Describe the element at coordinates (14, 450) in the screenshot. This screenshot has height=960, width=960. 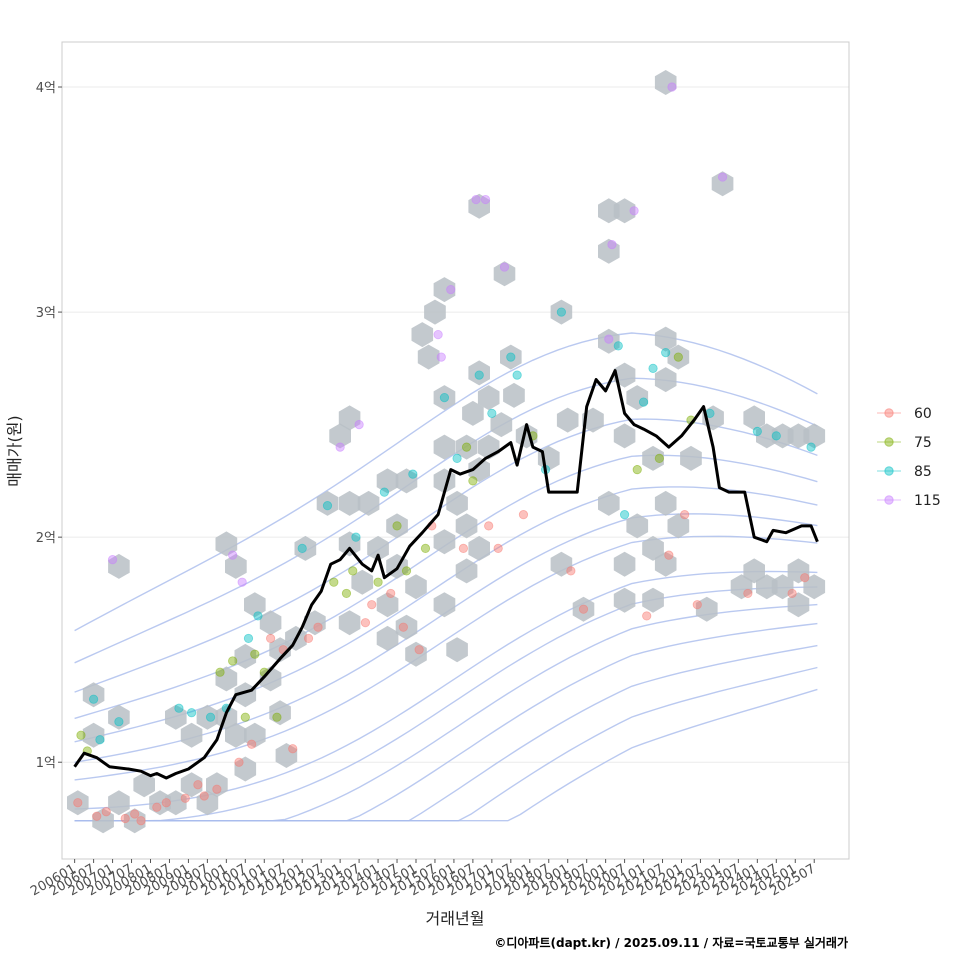
I see `y-axis-title: 매매가(원)` at that location.